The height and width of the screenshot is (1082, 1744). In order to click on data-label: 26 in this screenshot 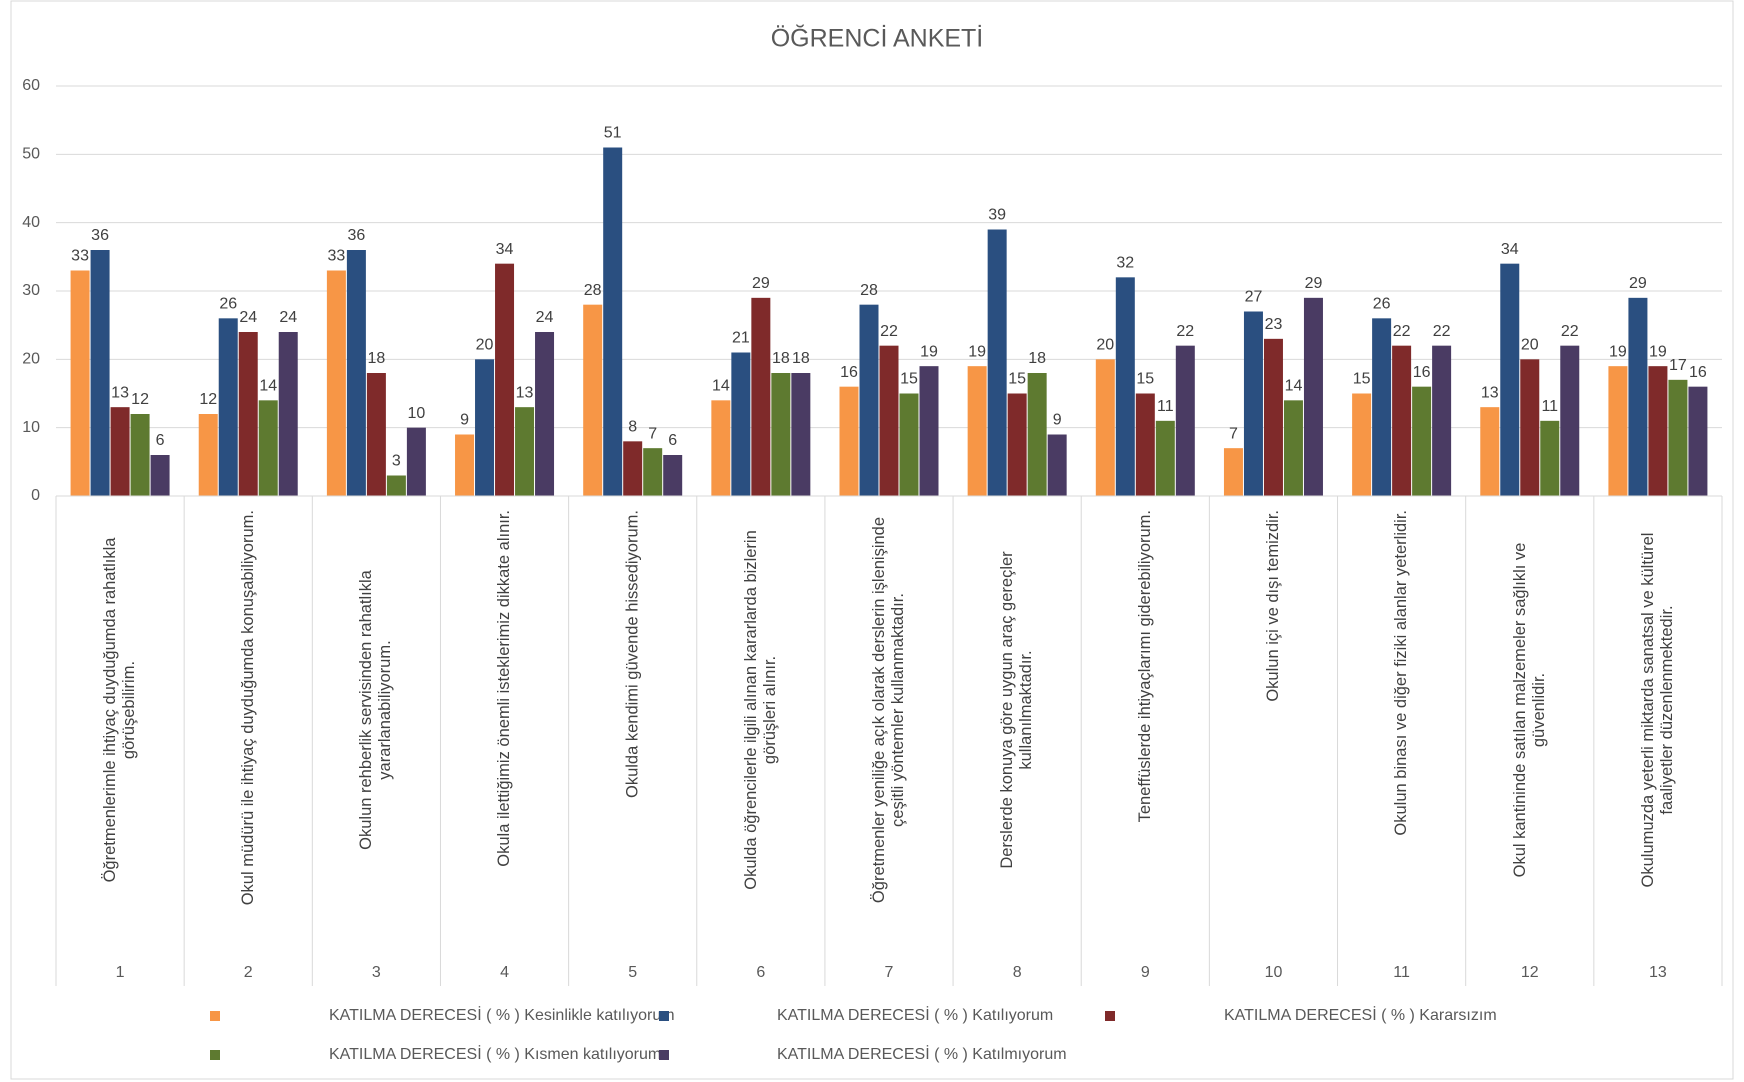, I will do `click(228, 304)`.